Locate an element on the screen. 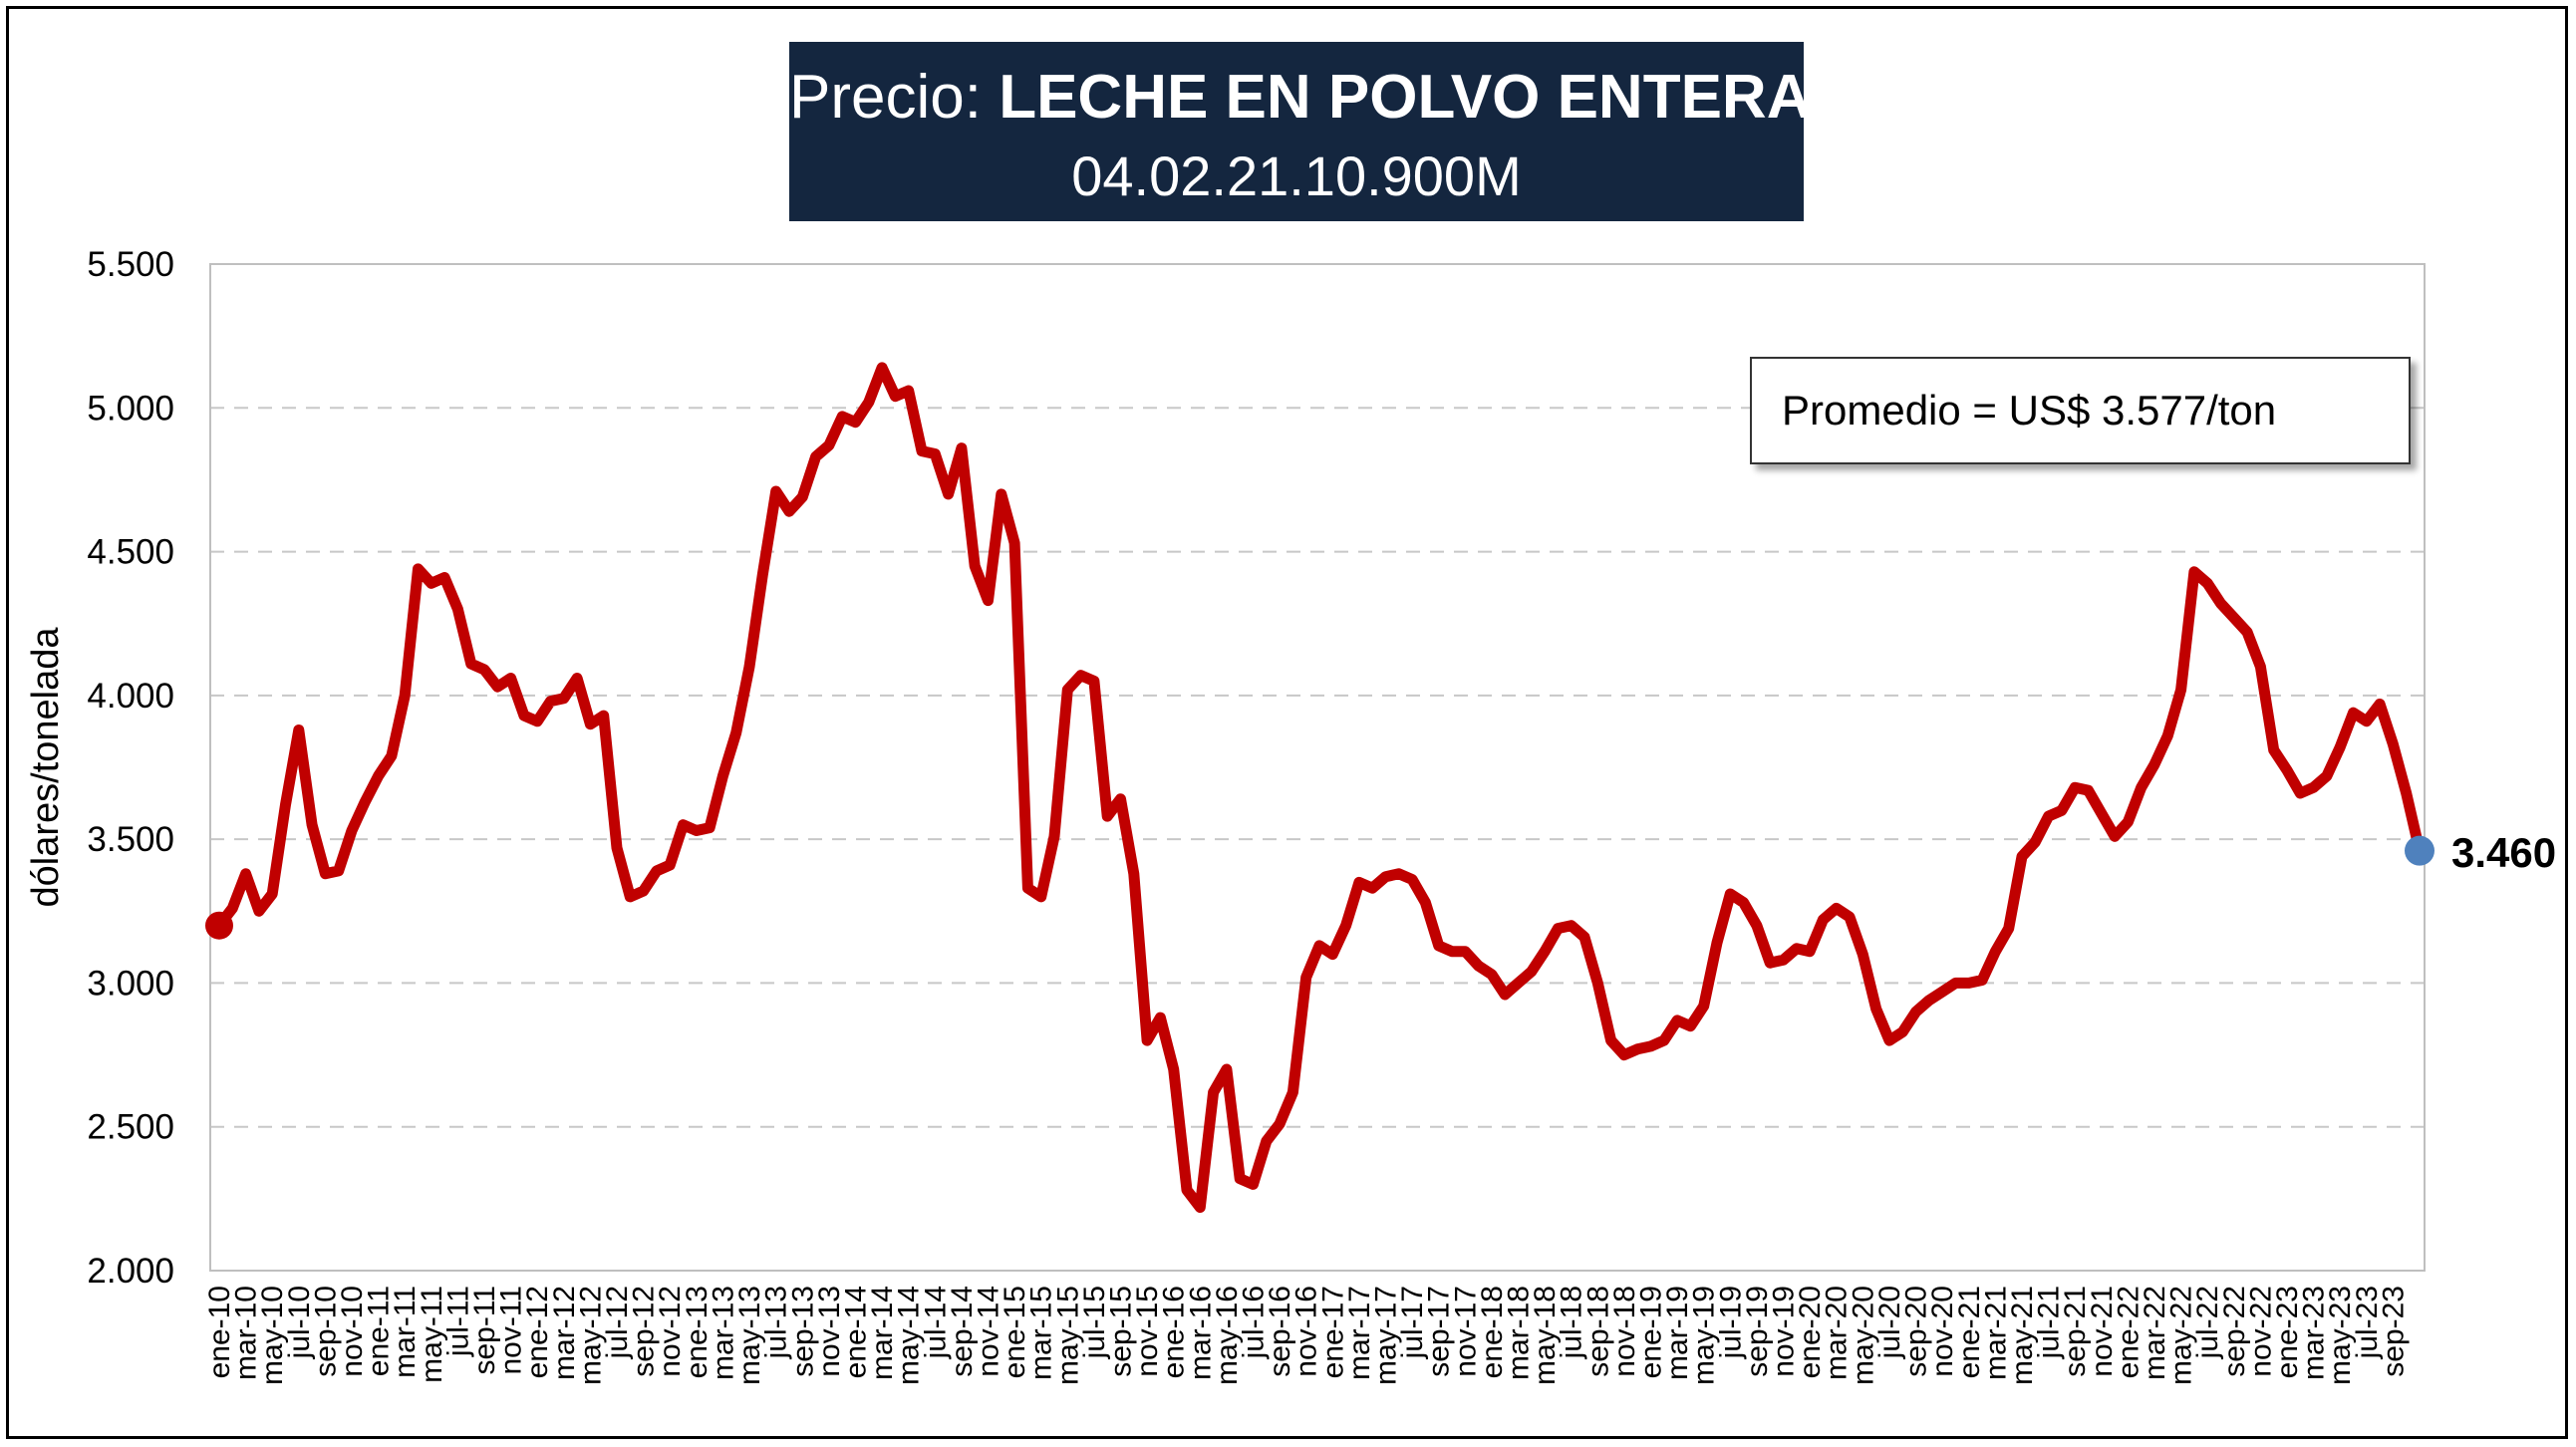  x-tick-label: nov-22 is located at coordinates (2260, 1331).